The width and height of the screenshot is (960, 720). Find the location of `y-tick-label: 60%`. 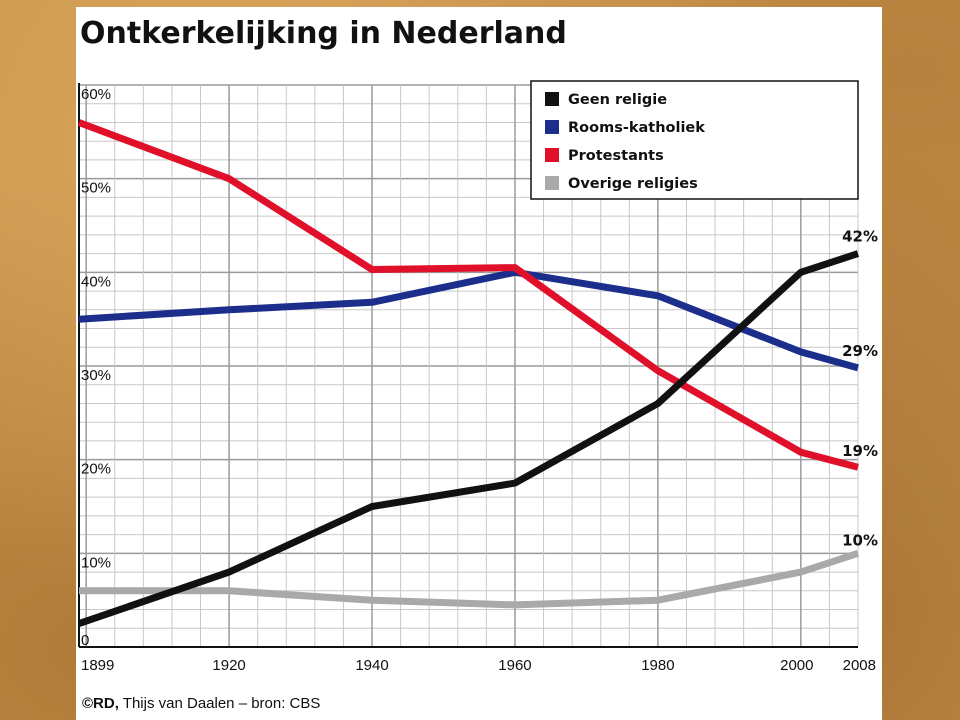

y-tick-label: 60% is located at coordinates (96, 94).